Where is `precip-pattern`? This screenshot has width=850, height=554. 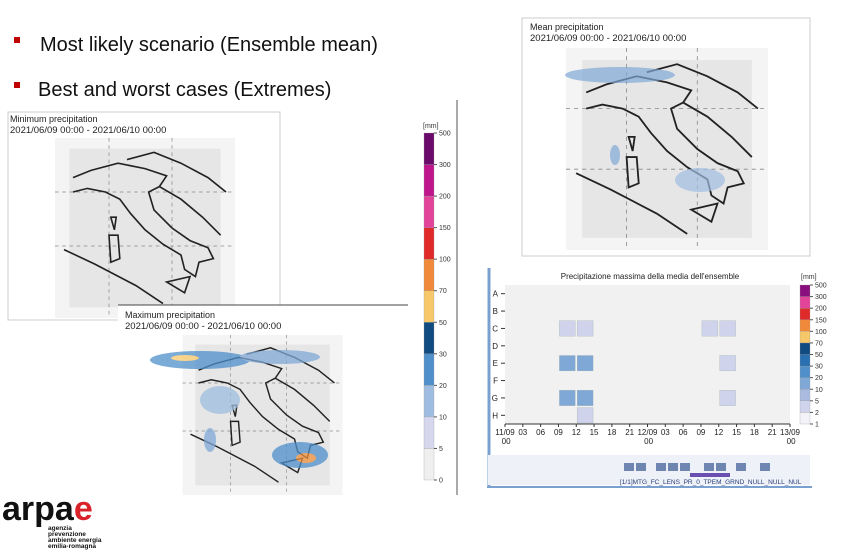 precip-pattern is located at coordinates (239, 409).